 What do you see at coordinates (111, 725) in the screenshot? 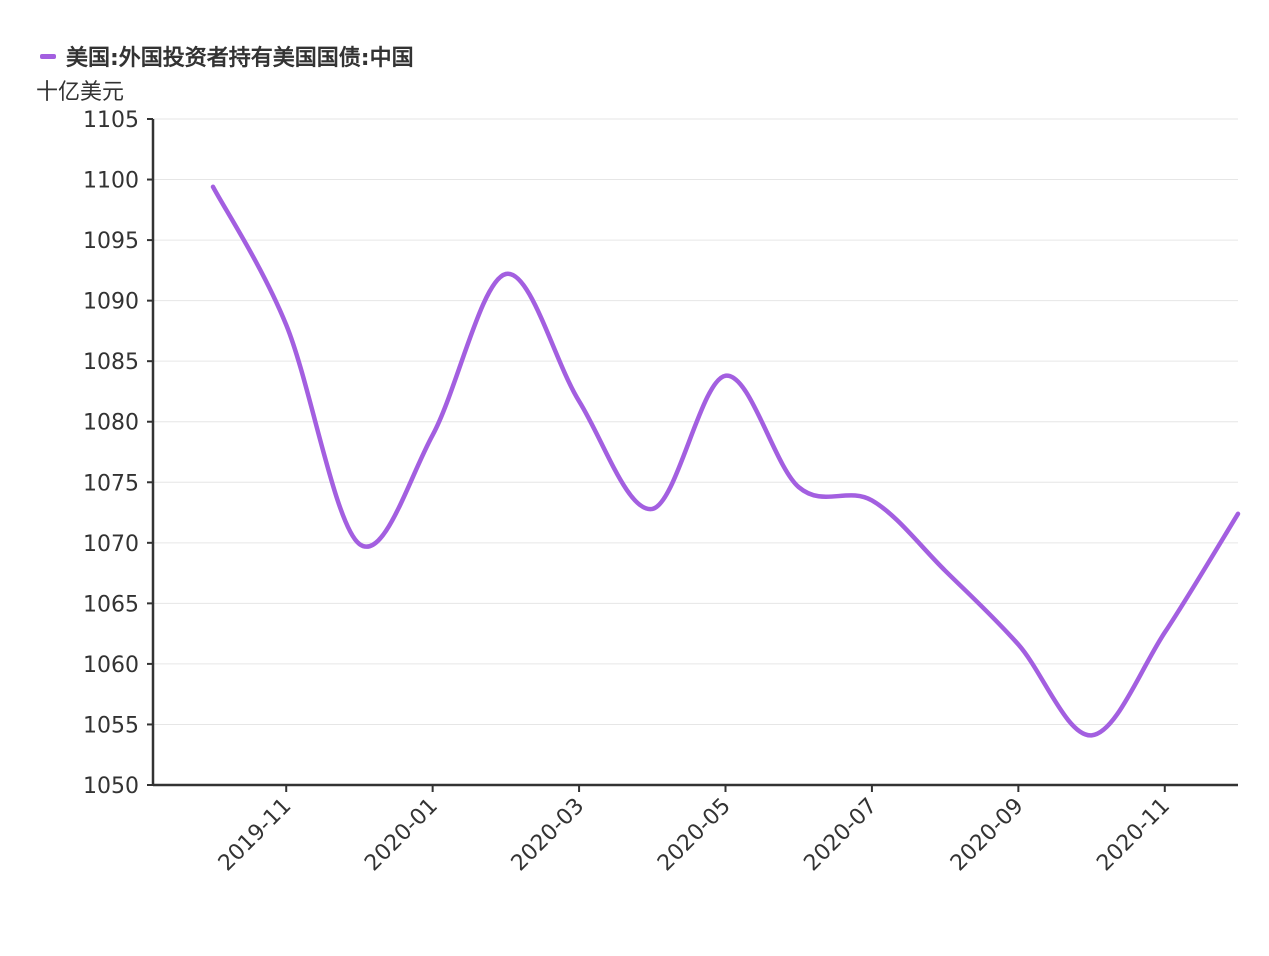
I see `y-tick-label: 1055` at bounding box center [111, 725].